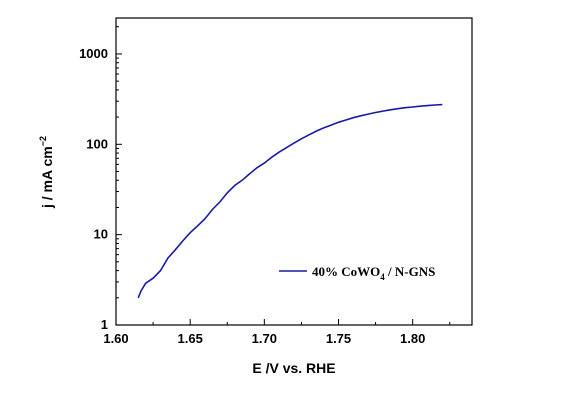  Describe the element at coordinates (47, 177) in the screenshot. I see `y-axis-title-main: j / mA cm` at that location.